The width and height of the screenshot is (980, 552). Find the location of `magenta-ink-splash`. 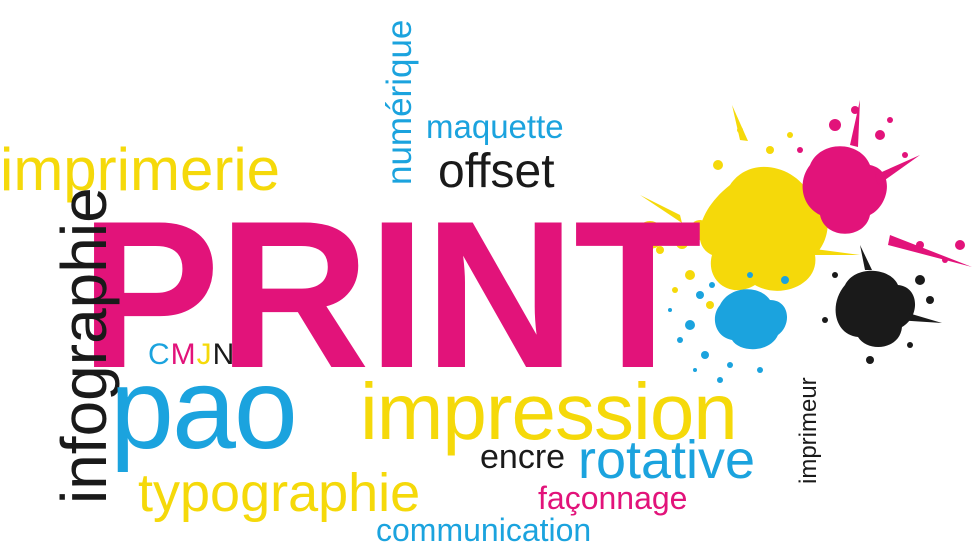

magenta-ink-splash is located at coordinates (884, 183).